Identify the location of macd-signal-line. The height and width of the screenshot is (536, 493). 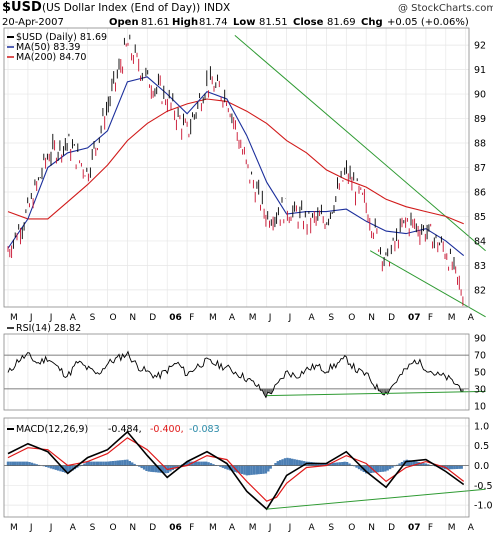
(236, 469).